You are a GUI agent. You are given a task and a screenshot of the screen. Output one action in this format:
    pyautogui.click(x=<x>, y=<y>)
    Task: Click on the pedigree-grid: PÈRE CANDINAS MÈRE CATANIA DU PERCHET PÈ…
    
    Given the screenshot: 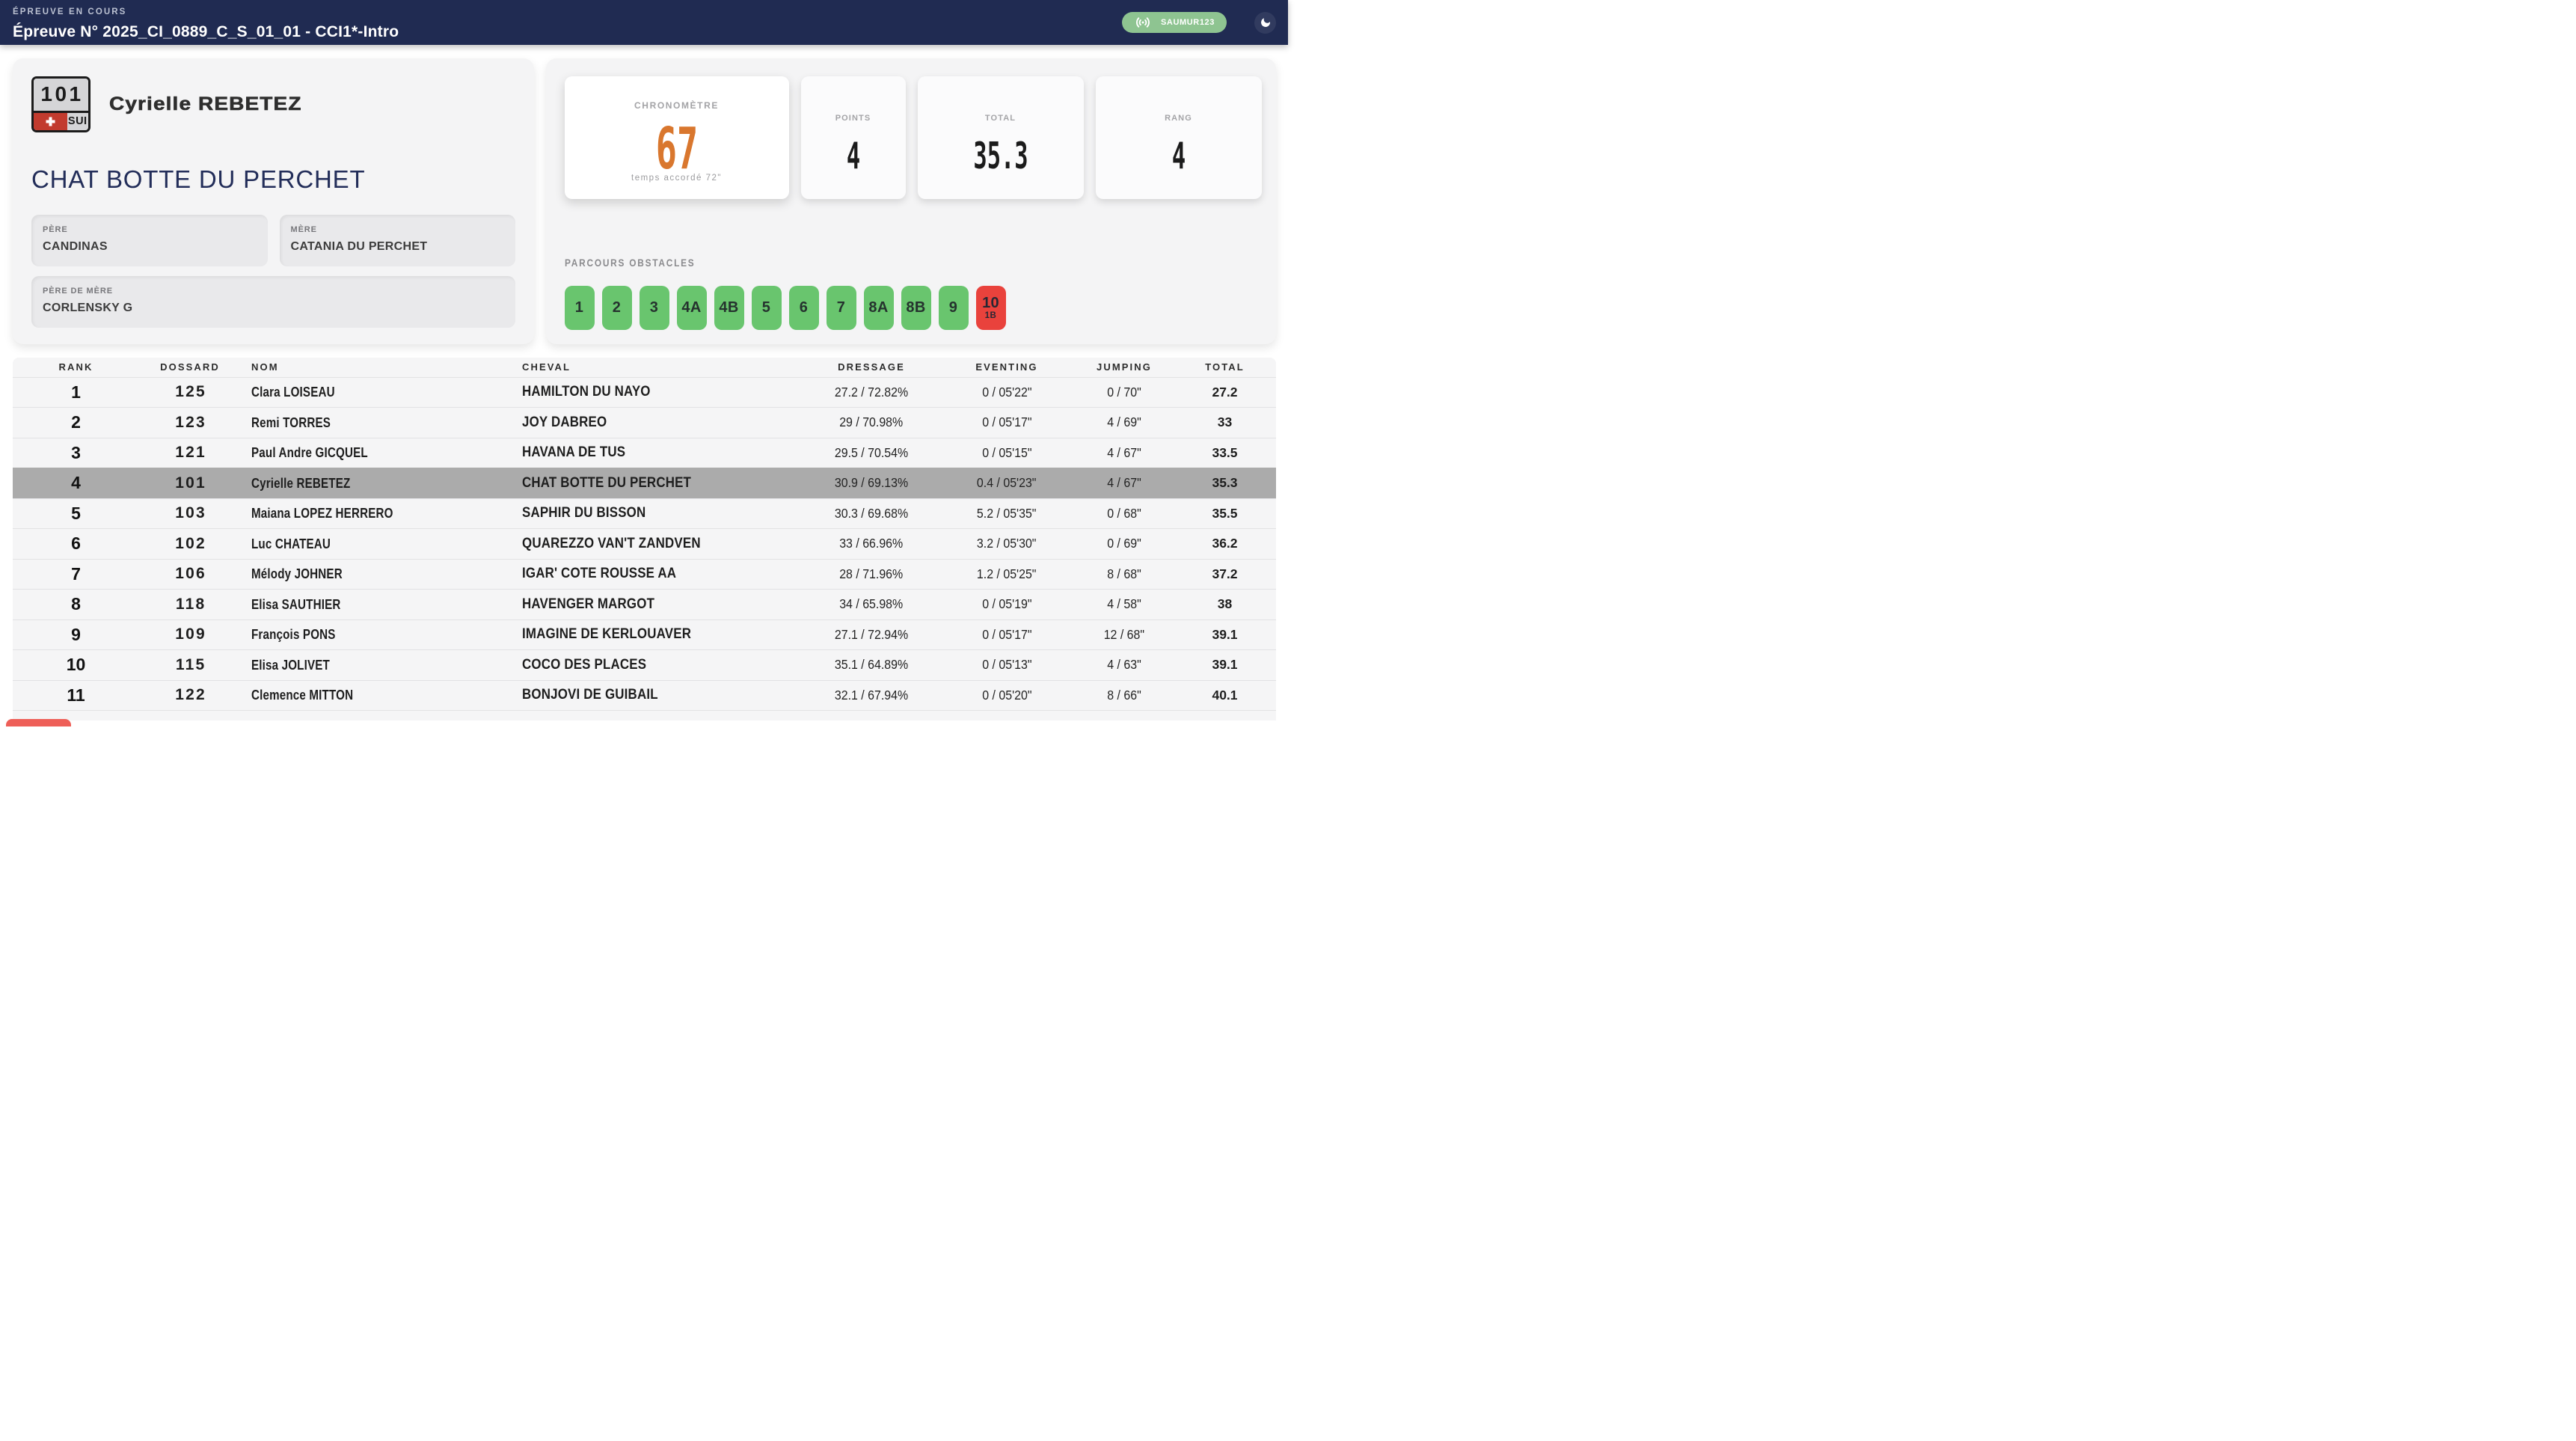 What is the action you would take?
    pyautogui.click(x=273, y=271)
    